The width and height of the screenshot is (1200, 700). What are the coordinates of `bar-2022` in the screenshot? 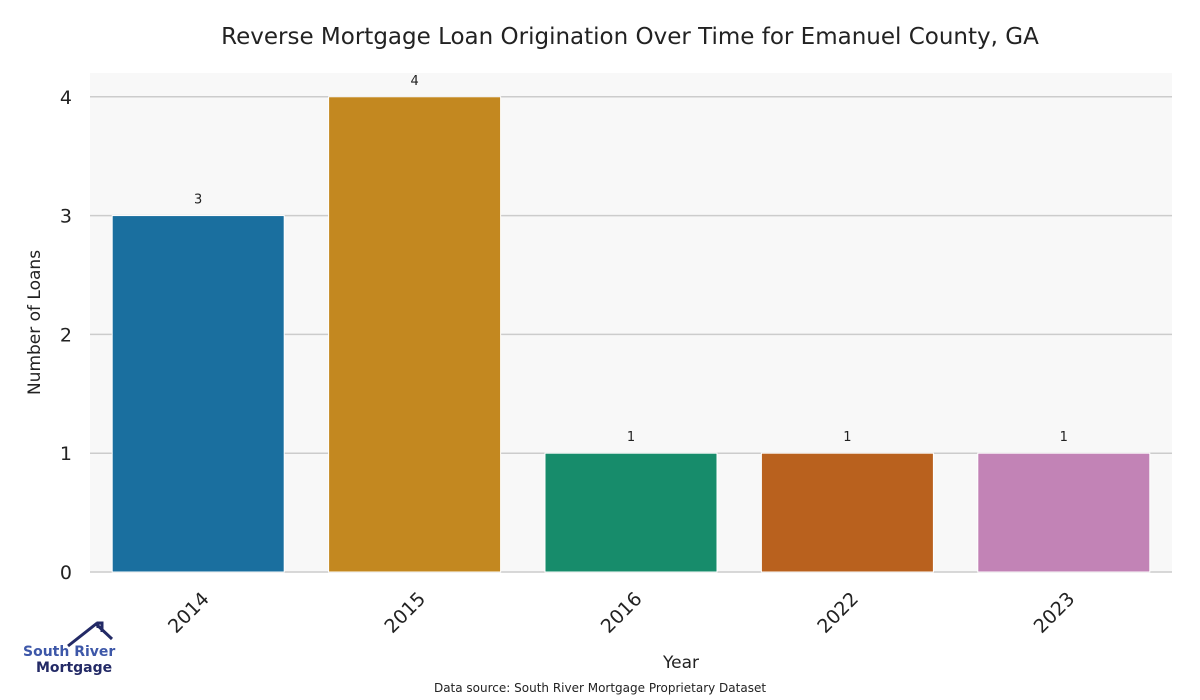 It's located at (847, 512).